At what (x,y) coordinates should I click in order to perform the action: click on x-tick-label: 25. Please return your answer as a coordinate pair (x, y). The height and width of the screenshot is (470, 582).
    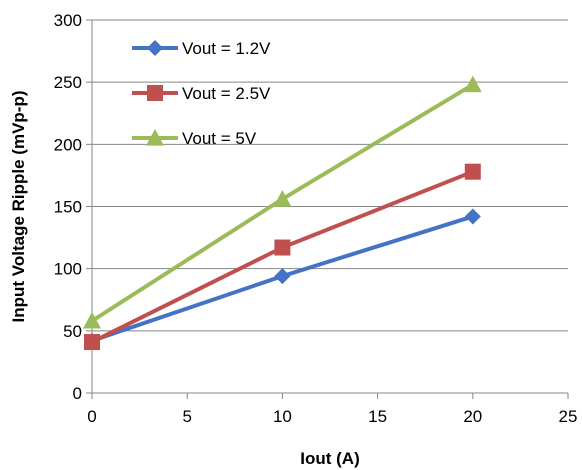
    Looking at the image, I should click on (568, 416).